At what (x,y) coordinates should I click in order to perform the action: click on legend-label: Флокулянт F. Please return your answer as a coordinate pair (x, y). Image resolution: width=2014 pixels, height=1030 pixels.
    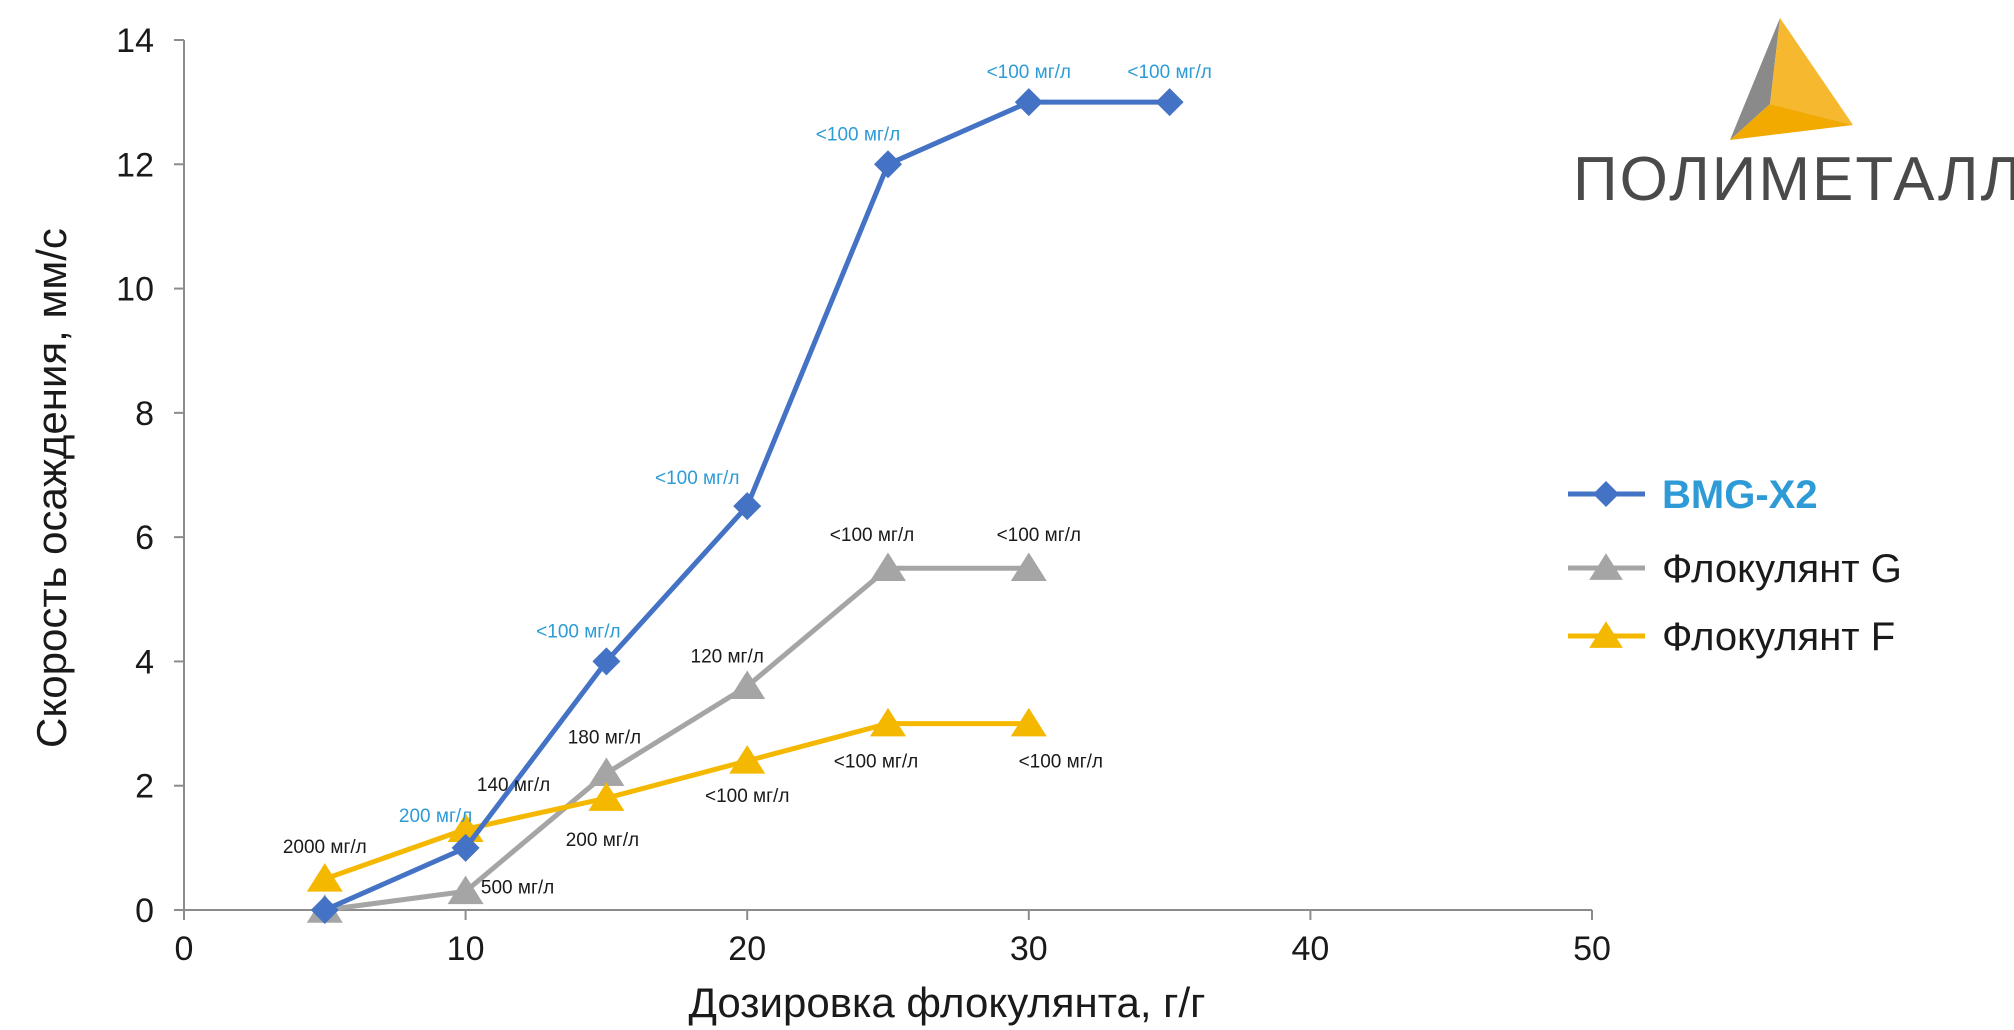
    Looking at the image, I should click on (1778, 637).